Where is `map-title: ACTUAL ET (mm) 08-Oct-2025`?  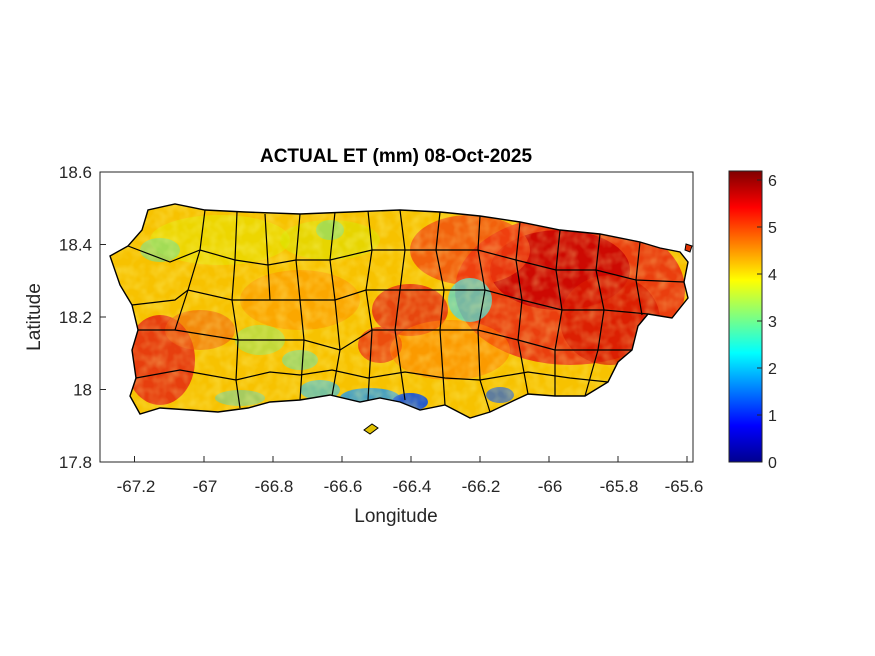 map-title: ACTUAL ET (mm) 08-Oct-2025 is located at coordinates (396, 156).